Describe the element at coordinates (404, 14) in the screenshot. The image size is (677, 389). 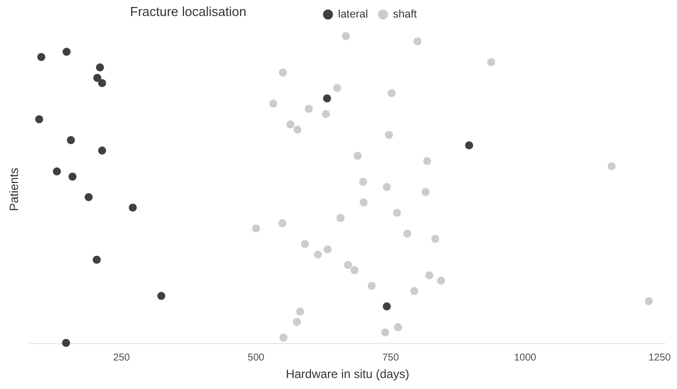
I see `legend-label: shaft` at that location.